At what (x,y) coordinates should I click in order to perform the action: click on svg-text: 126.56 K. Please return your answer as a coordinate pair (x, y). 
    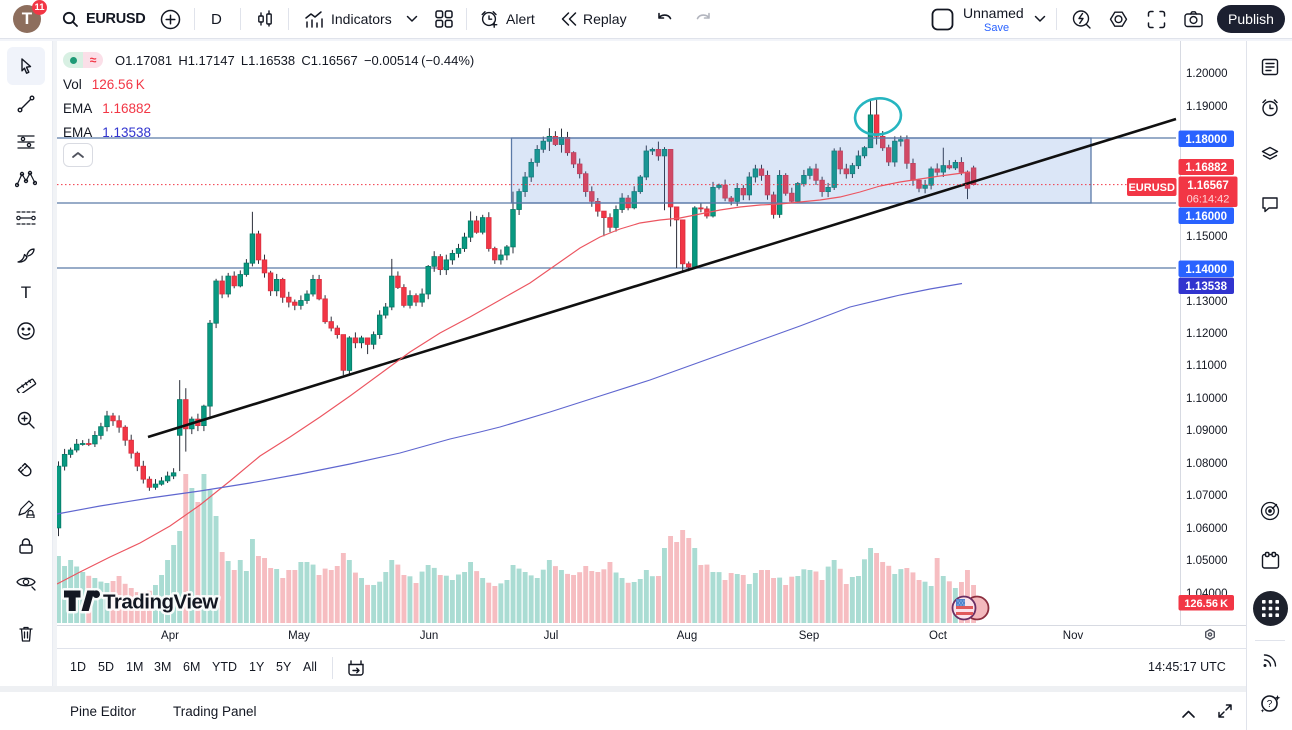
    Looking at the image, I should click on (1206, 604).